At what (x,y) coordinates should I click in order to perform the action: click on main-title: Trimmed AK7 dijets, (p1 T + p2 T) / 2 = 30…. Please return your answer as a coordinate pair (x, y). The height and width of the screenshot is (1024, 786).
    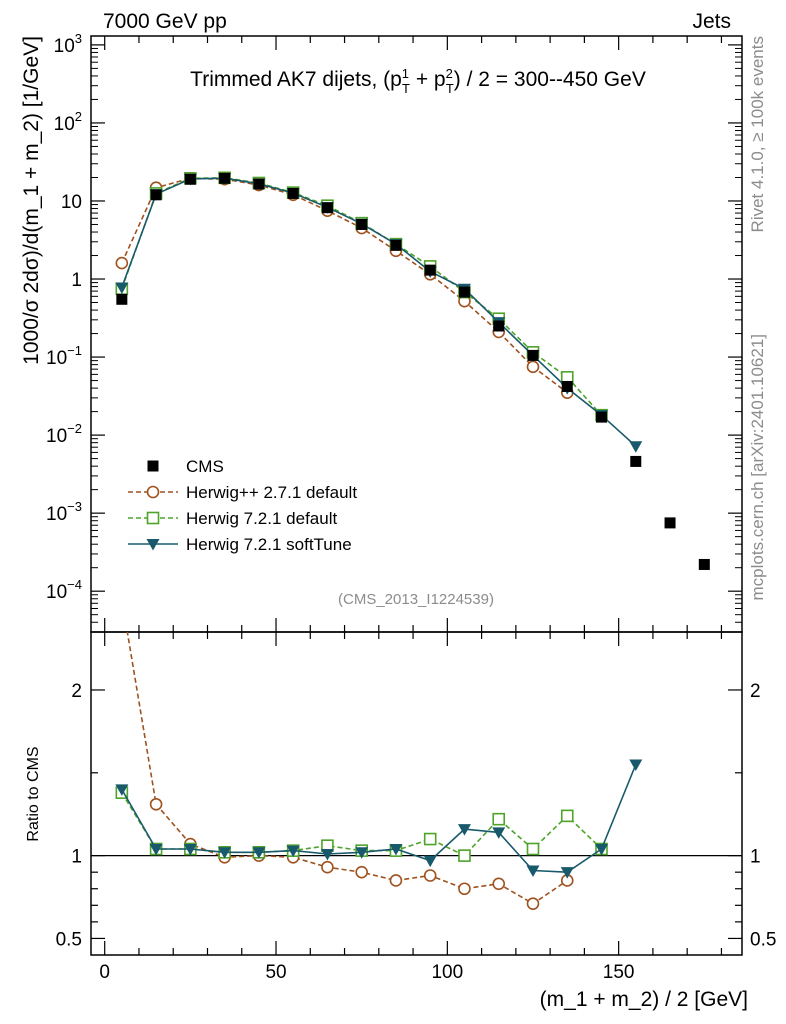
    Looking at the image, I should click on (418, 81).